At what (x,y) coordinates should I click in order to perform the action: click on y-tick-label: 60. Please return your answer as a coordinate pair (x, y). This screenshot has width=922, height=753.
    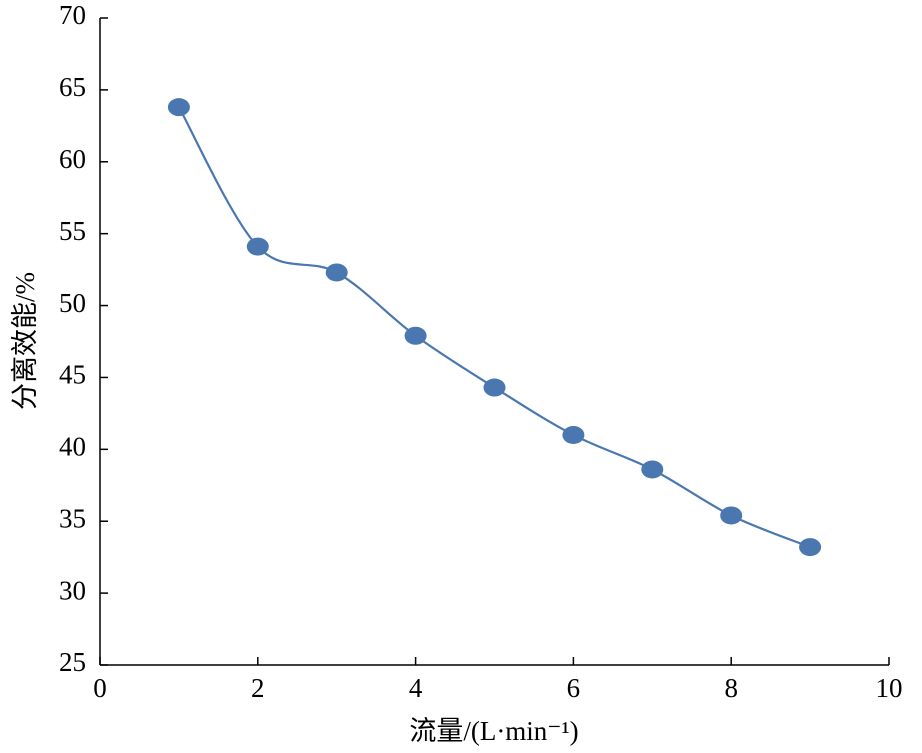
    Looking at the image, I should click on (72, 159).